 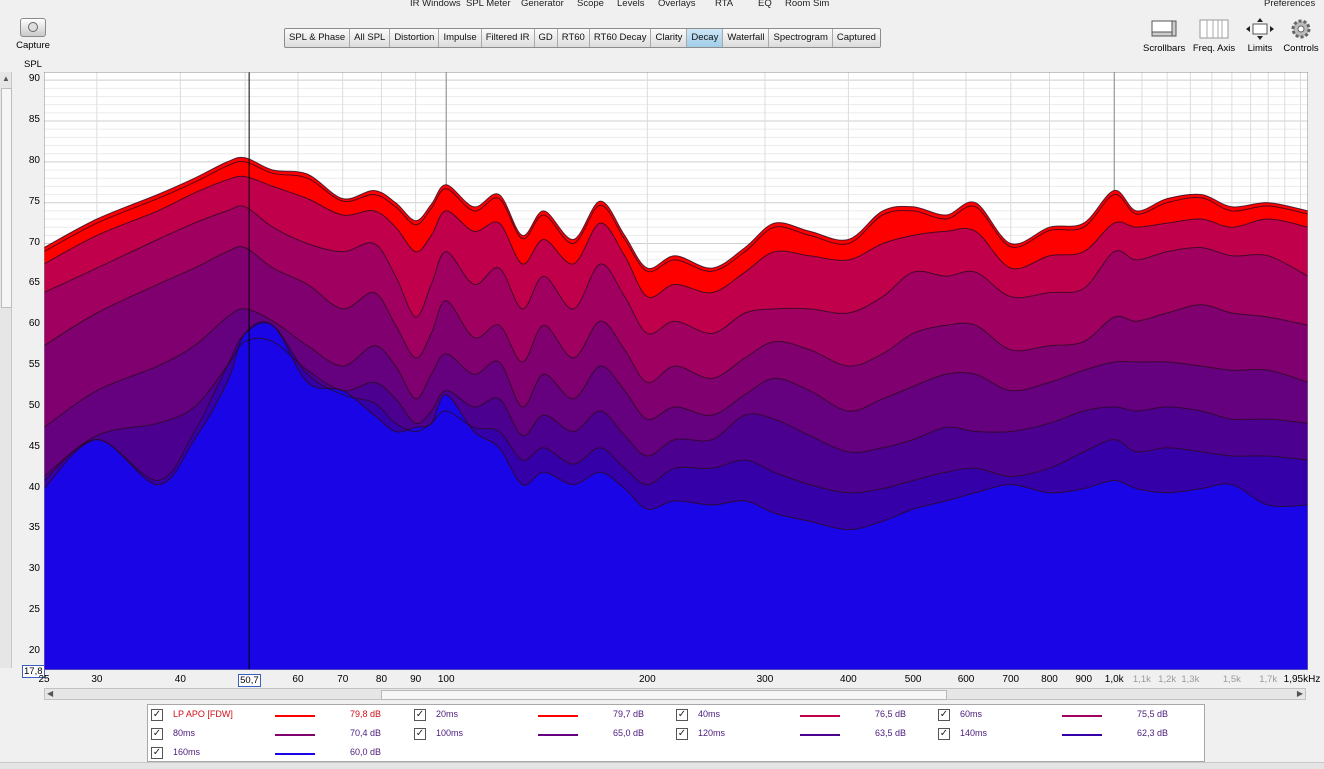 What do you see at coordinates (709, 714) in the screenshot?
I see `legend-series-name: 40ms` at bounding box center [709, 714].